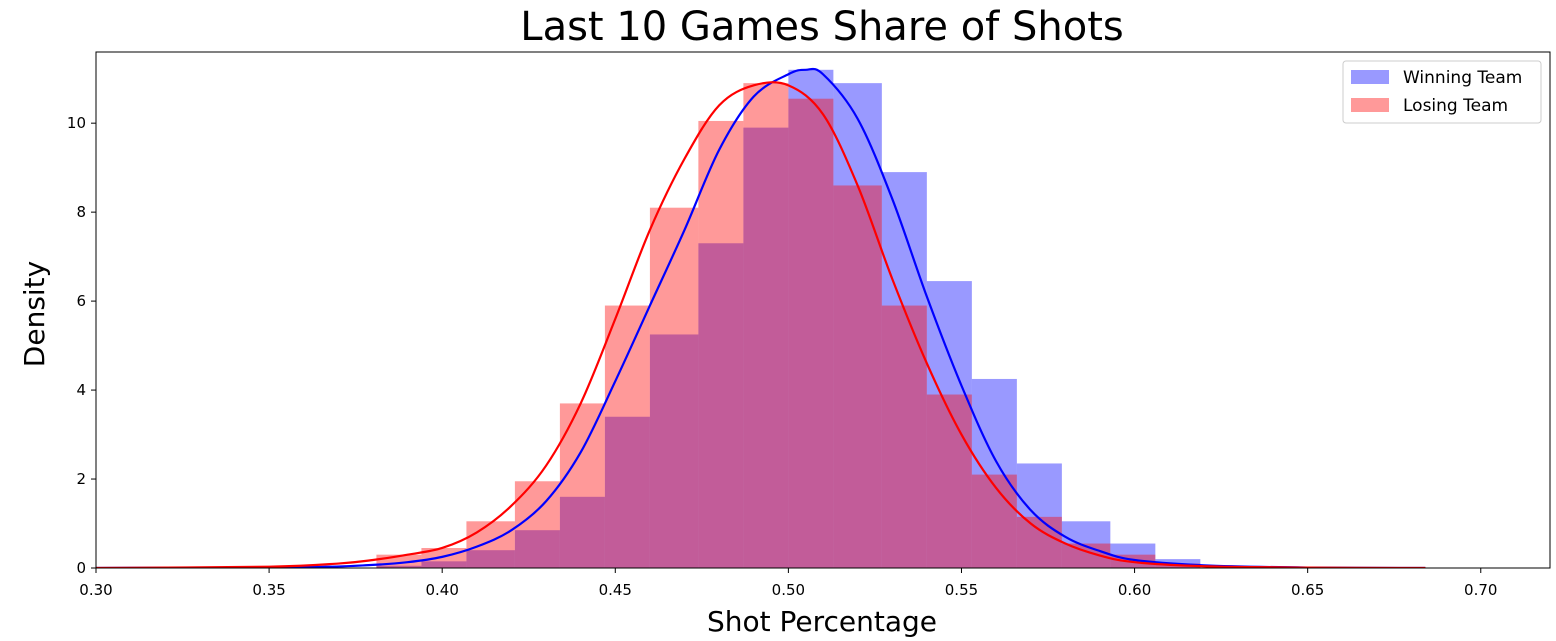 This screenshot has width=1556, height=641. Describe the element at coordinates (441, 590) in the screenshot. I see `x-tick-label: 0.40` at that location.